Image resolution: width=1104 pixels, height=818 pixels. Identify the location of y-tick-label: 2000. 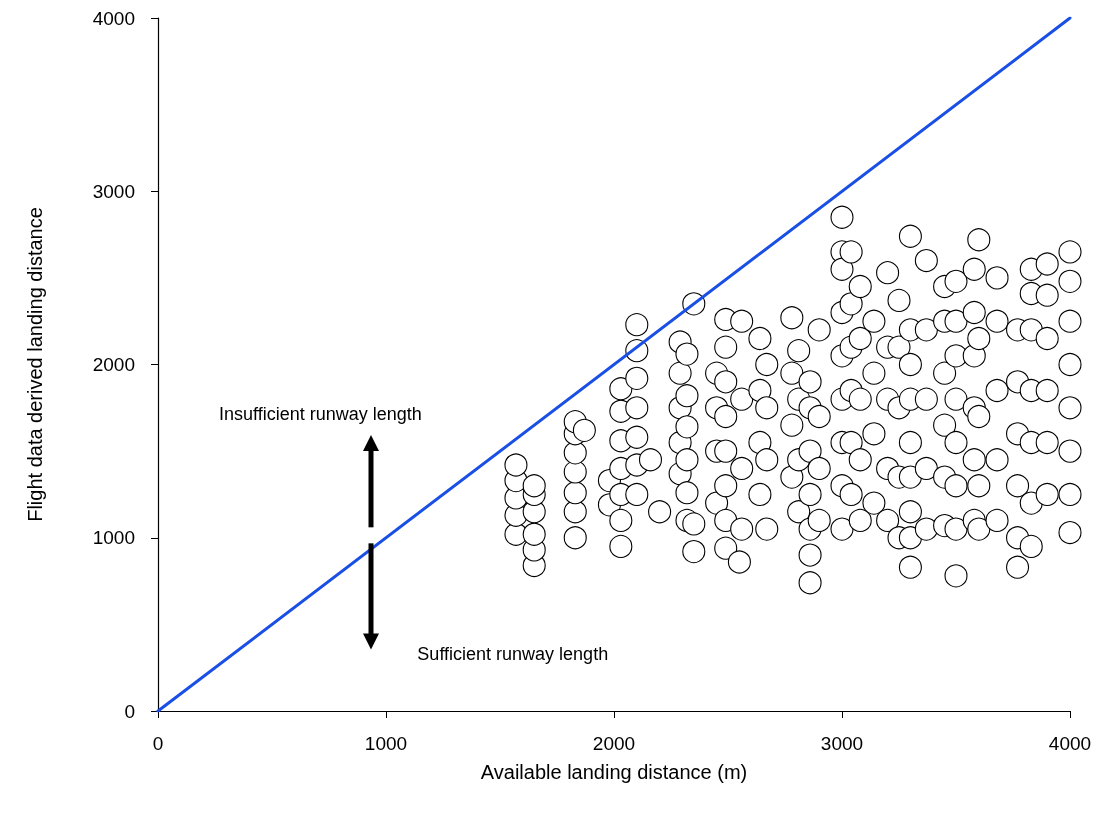
(113, 364).